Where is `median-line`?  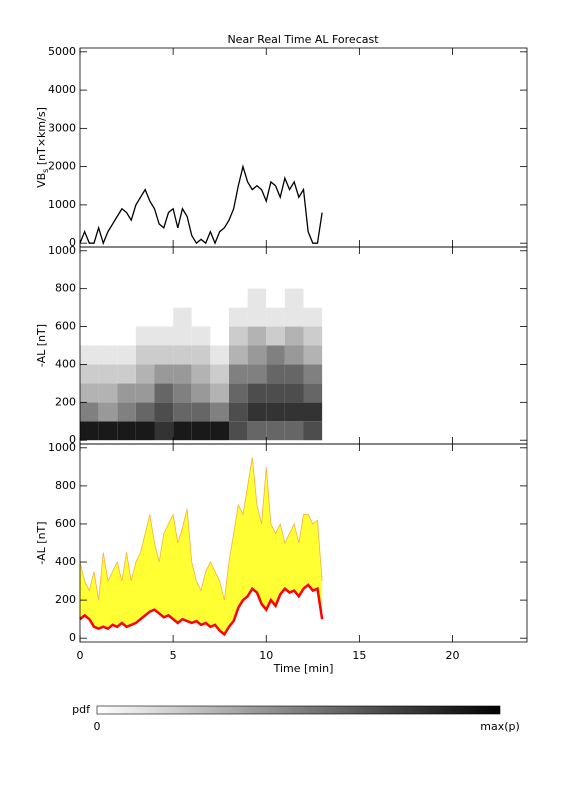
median-line is located at coordinates (201, 610).